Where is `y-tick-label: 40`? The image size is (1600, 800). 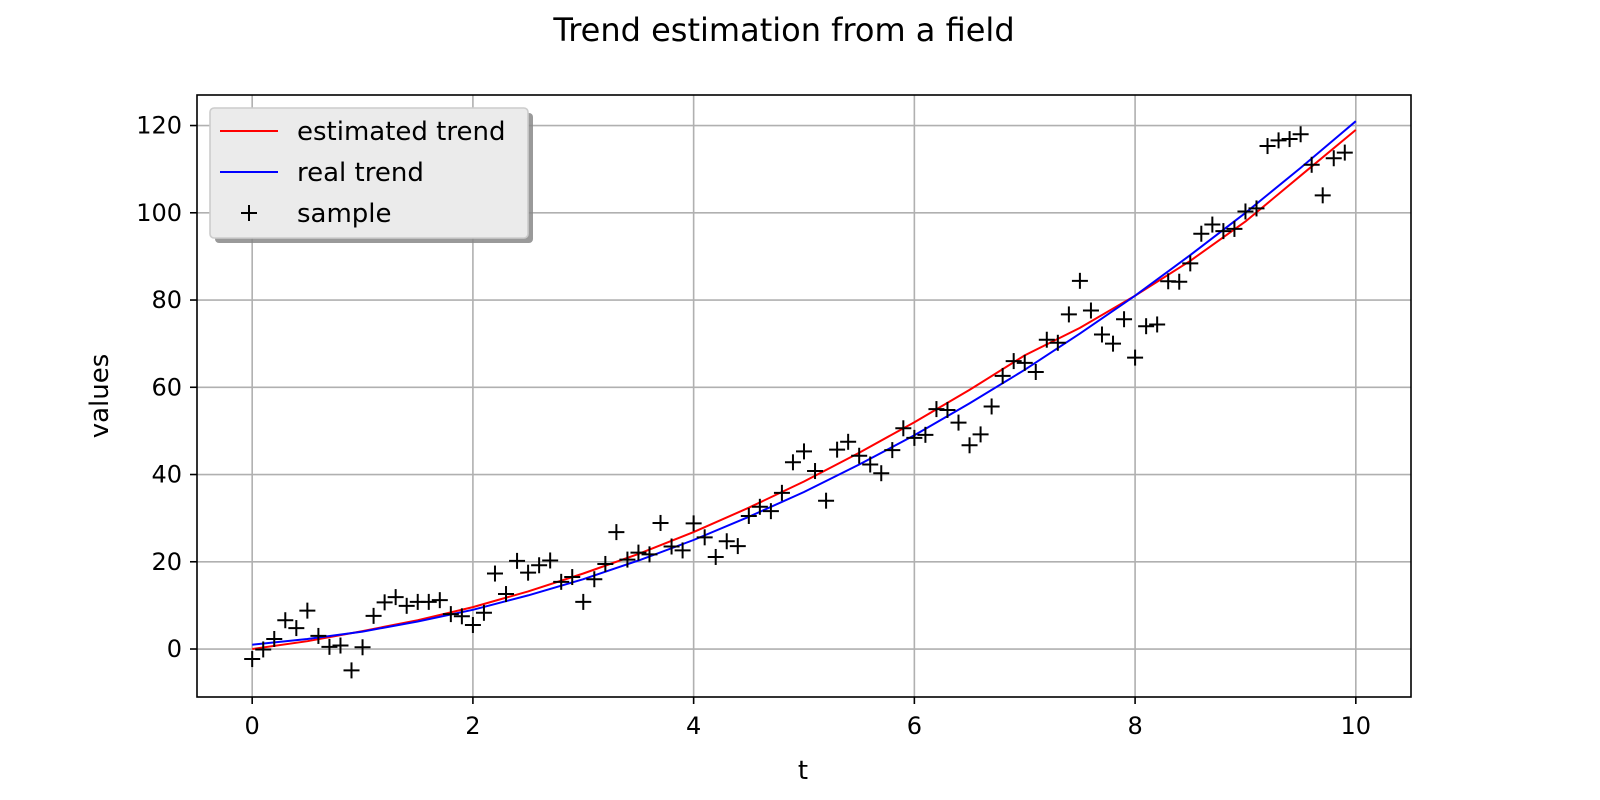 y-tick-label: 40 is located at coordinates (166, 475).